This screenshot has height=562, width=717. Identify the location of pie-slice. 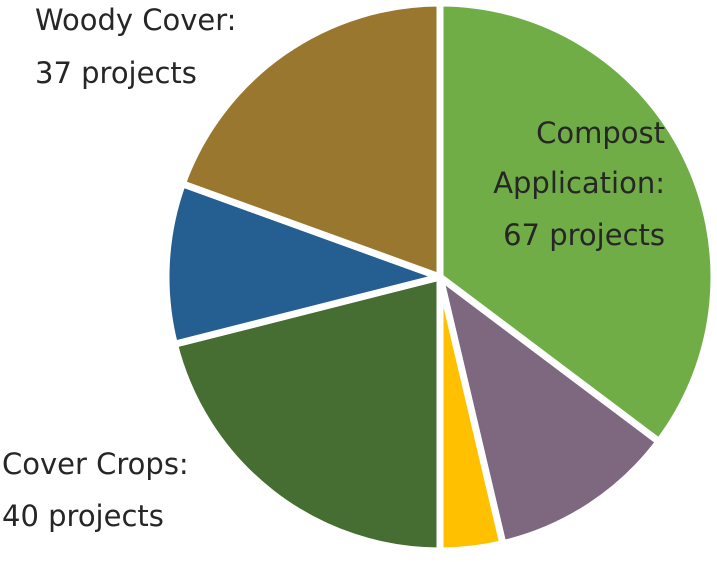
(303, 264).